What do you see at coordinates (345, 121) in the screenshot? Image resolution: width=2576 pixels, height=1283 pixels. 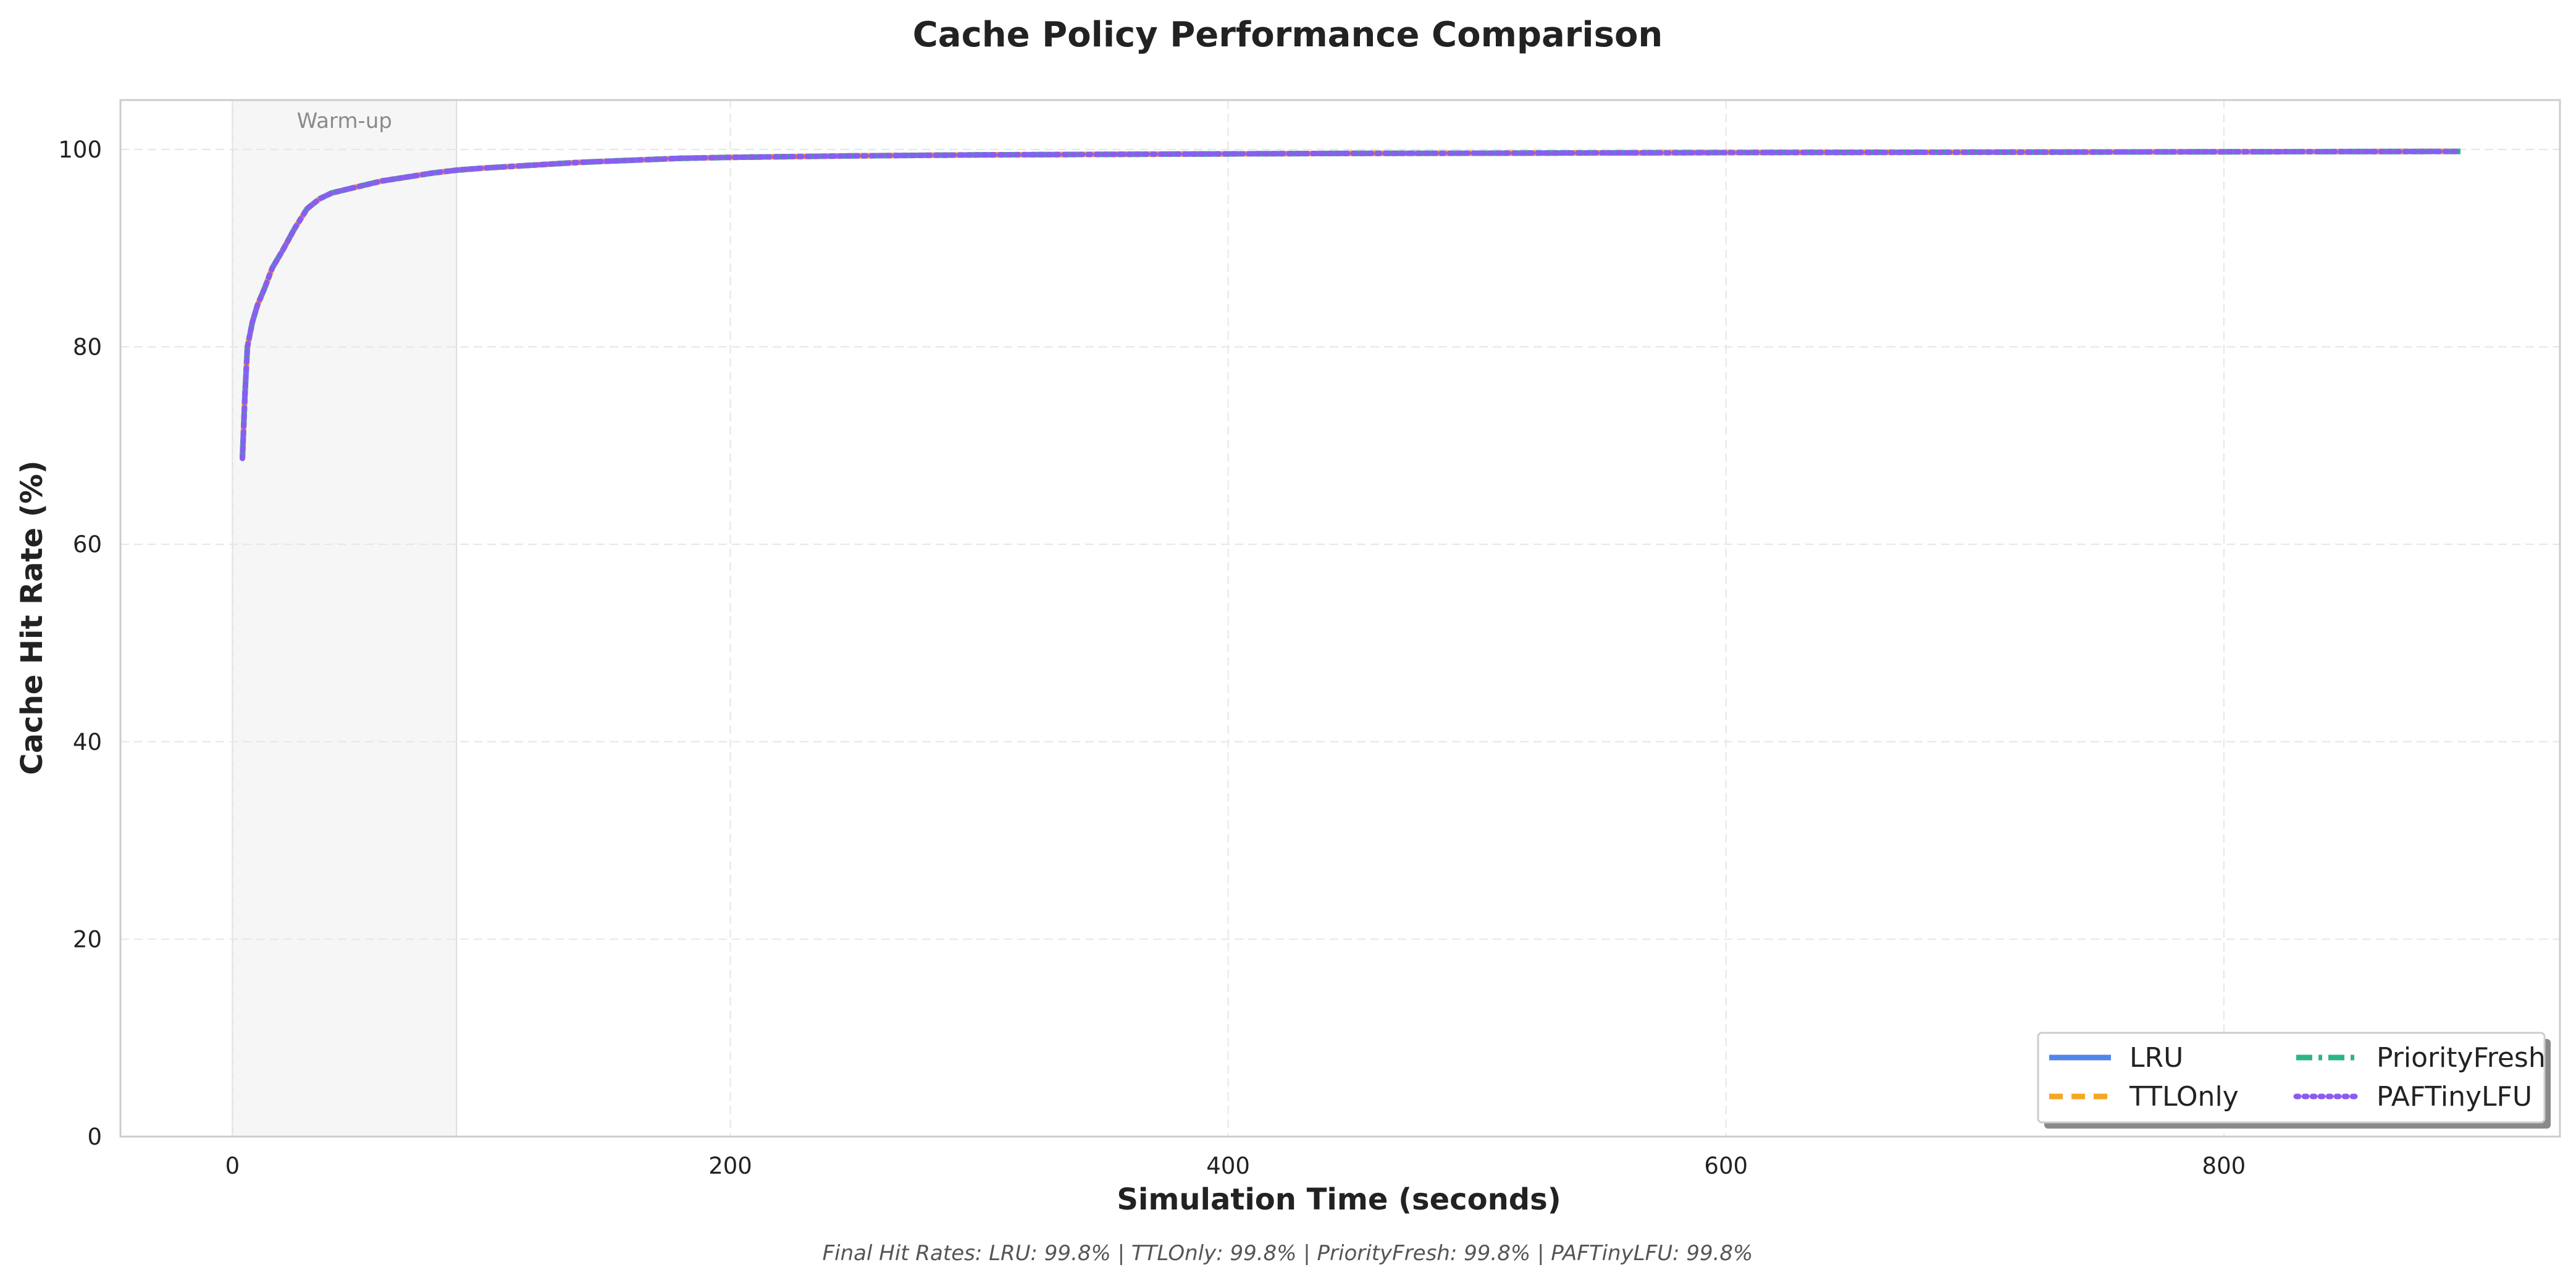 I see `warmup-label: Warm-up` at bounding box center [345, 121].